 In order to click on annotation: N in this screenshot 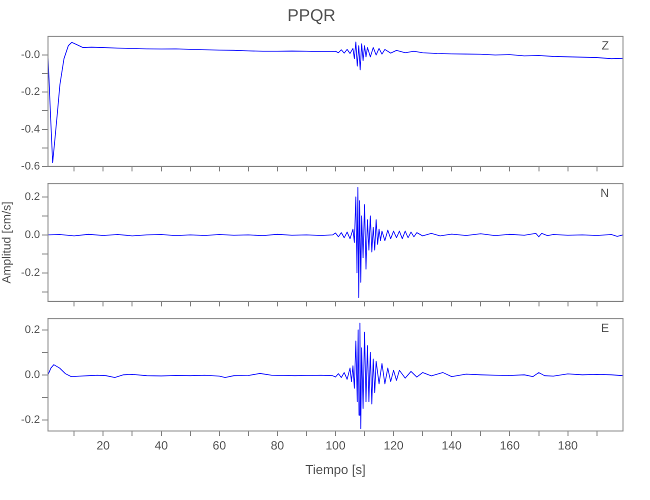, I will do `click(604, 193)`.